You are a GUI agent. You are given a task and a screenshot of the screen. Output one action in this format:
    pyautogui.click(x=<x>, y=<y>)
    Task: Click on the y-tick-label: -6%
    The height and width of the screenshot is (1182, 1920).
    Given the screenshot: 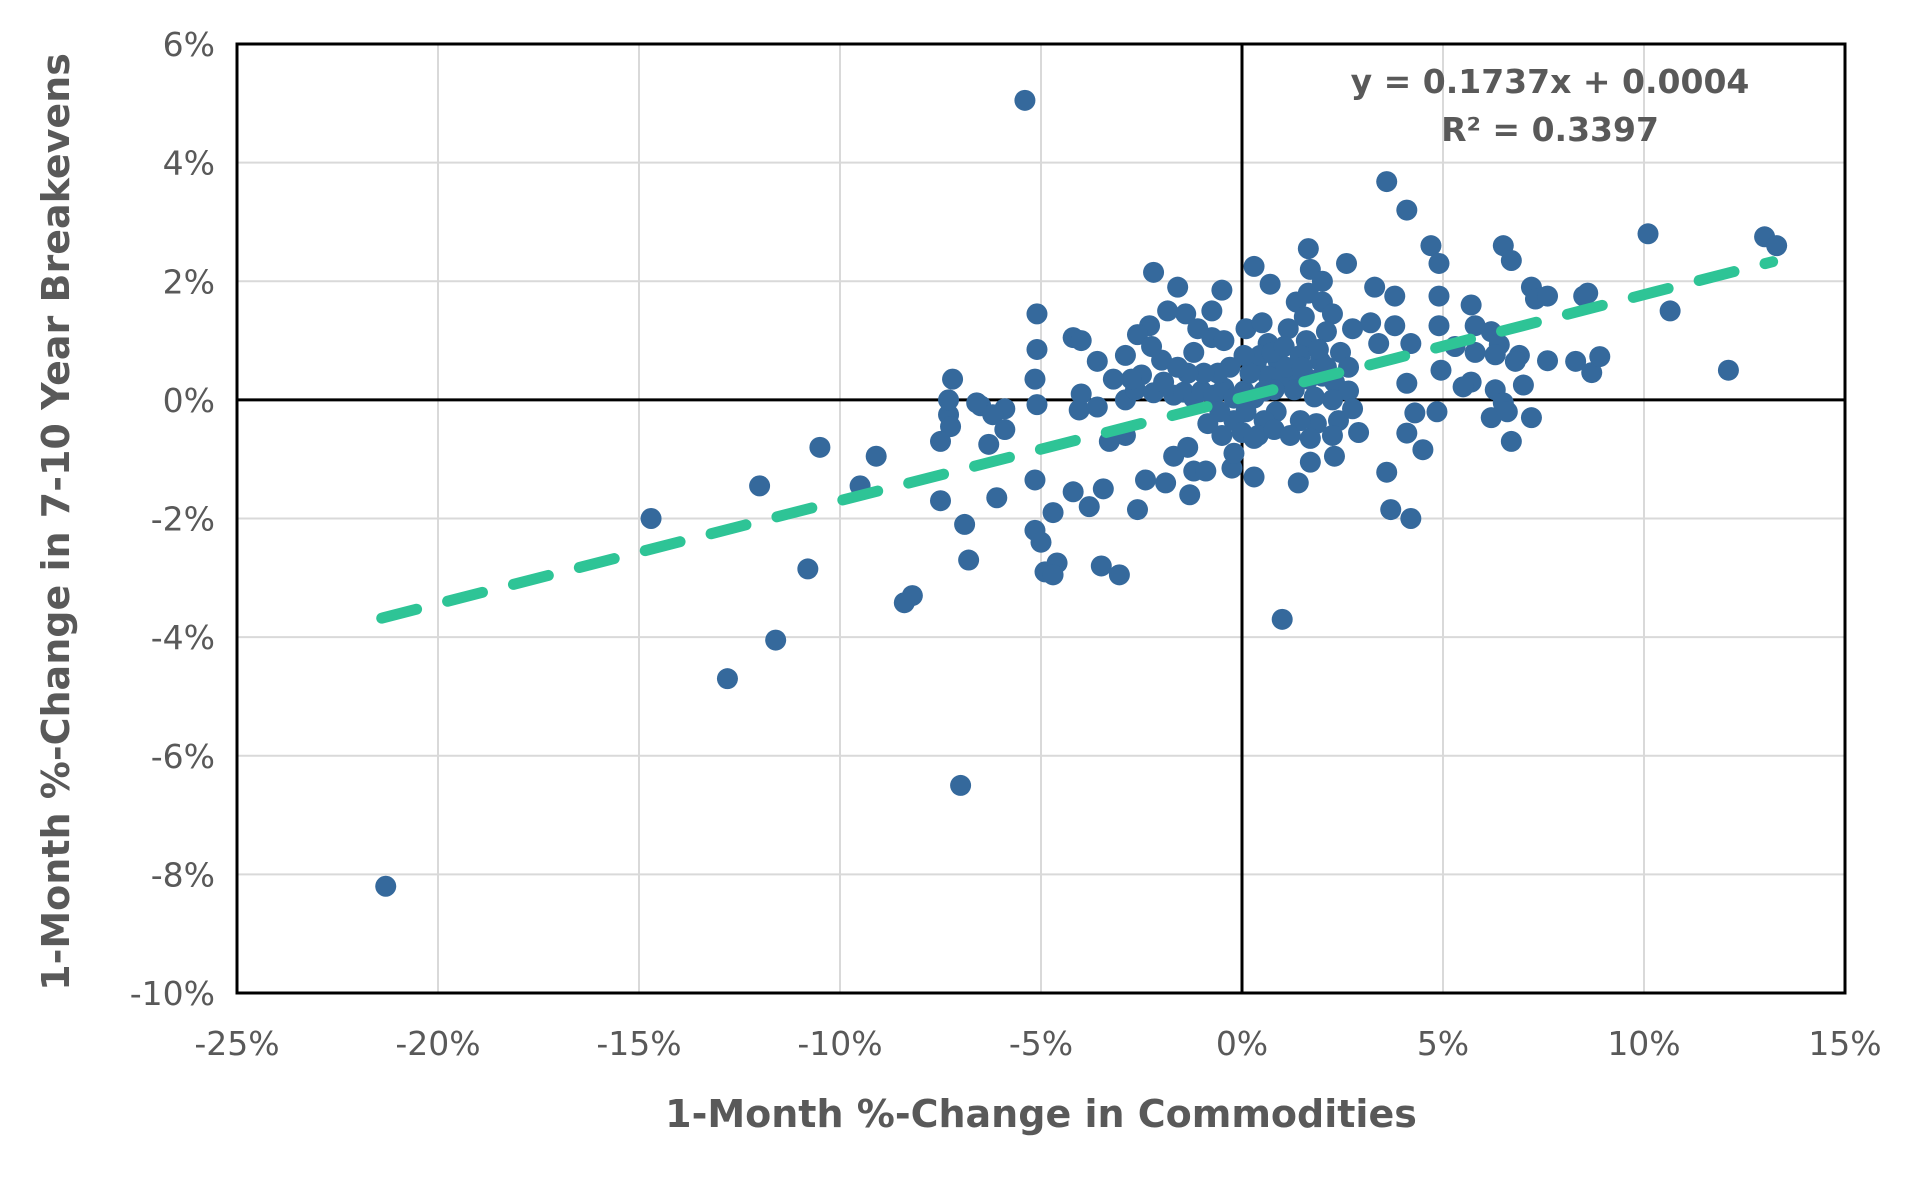 What is the action you would take?
    pyautogui.click(x=183, y=756)
    